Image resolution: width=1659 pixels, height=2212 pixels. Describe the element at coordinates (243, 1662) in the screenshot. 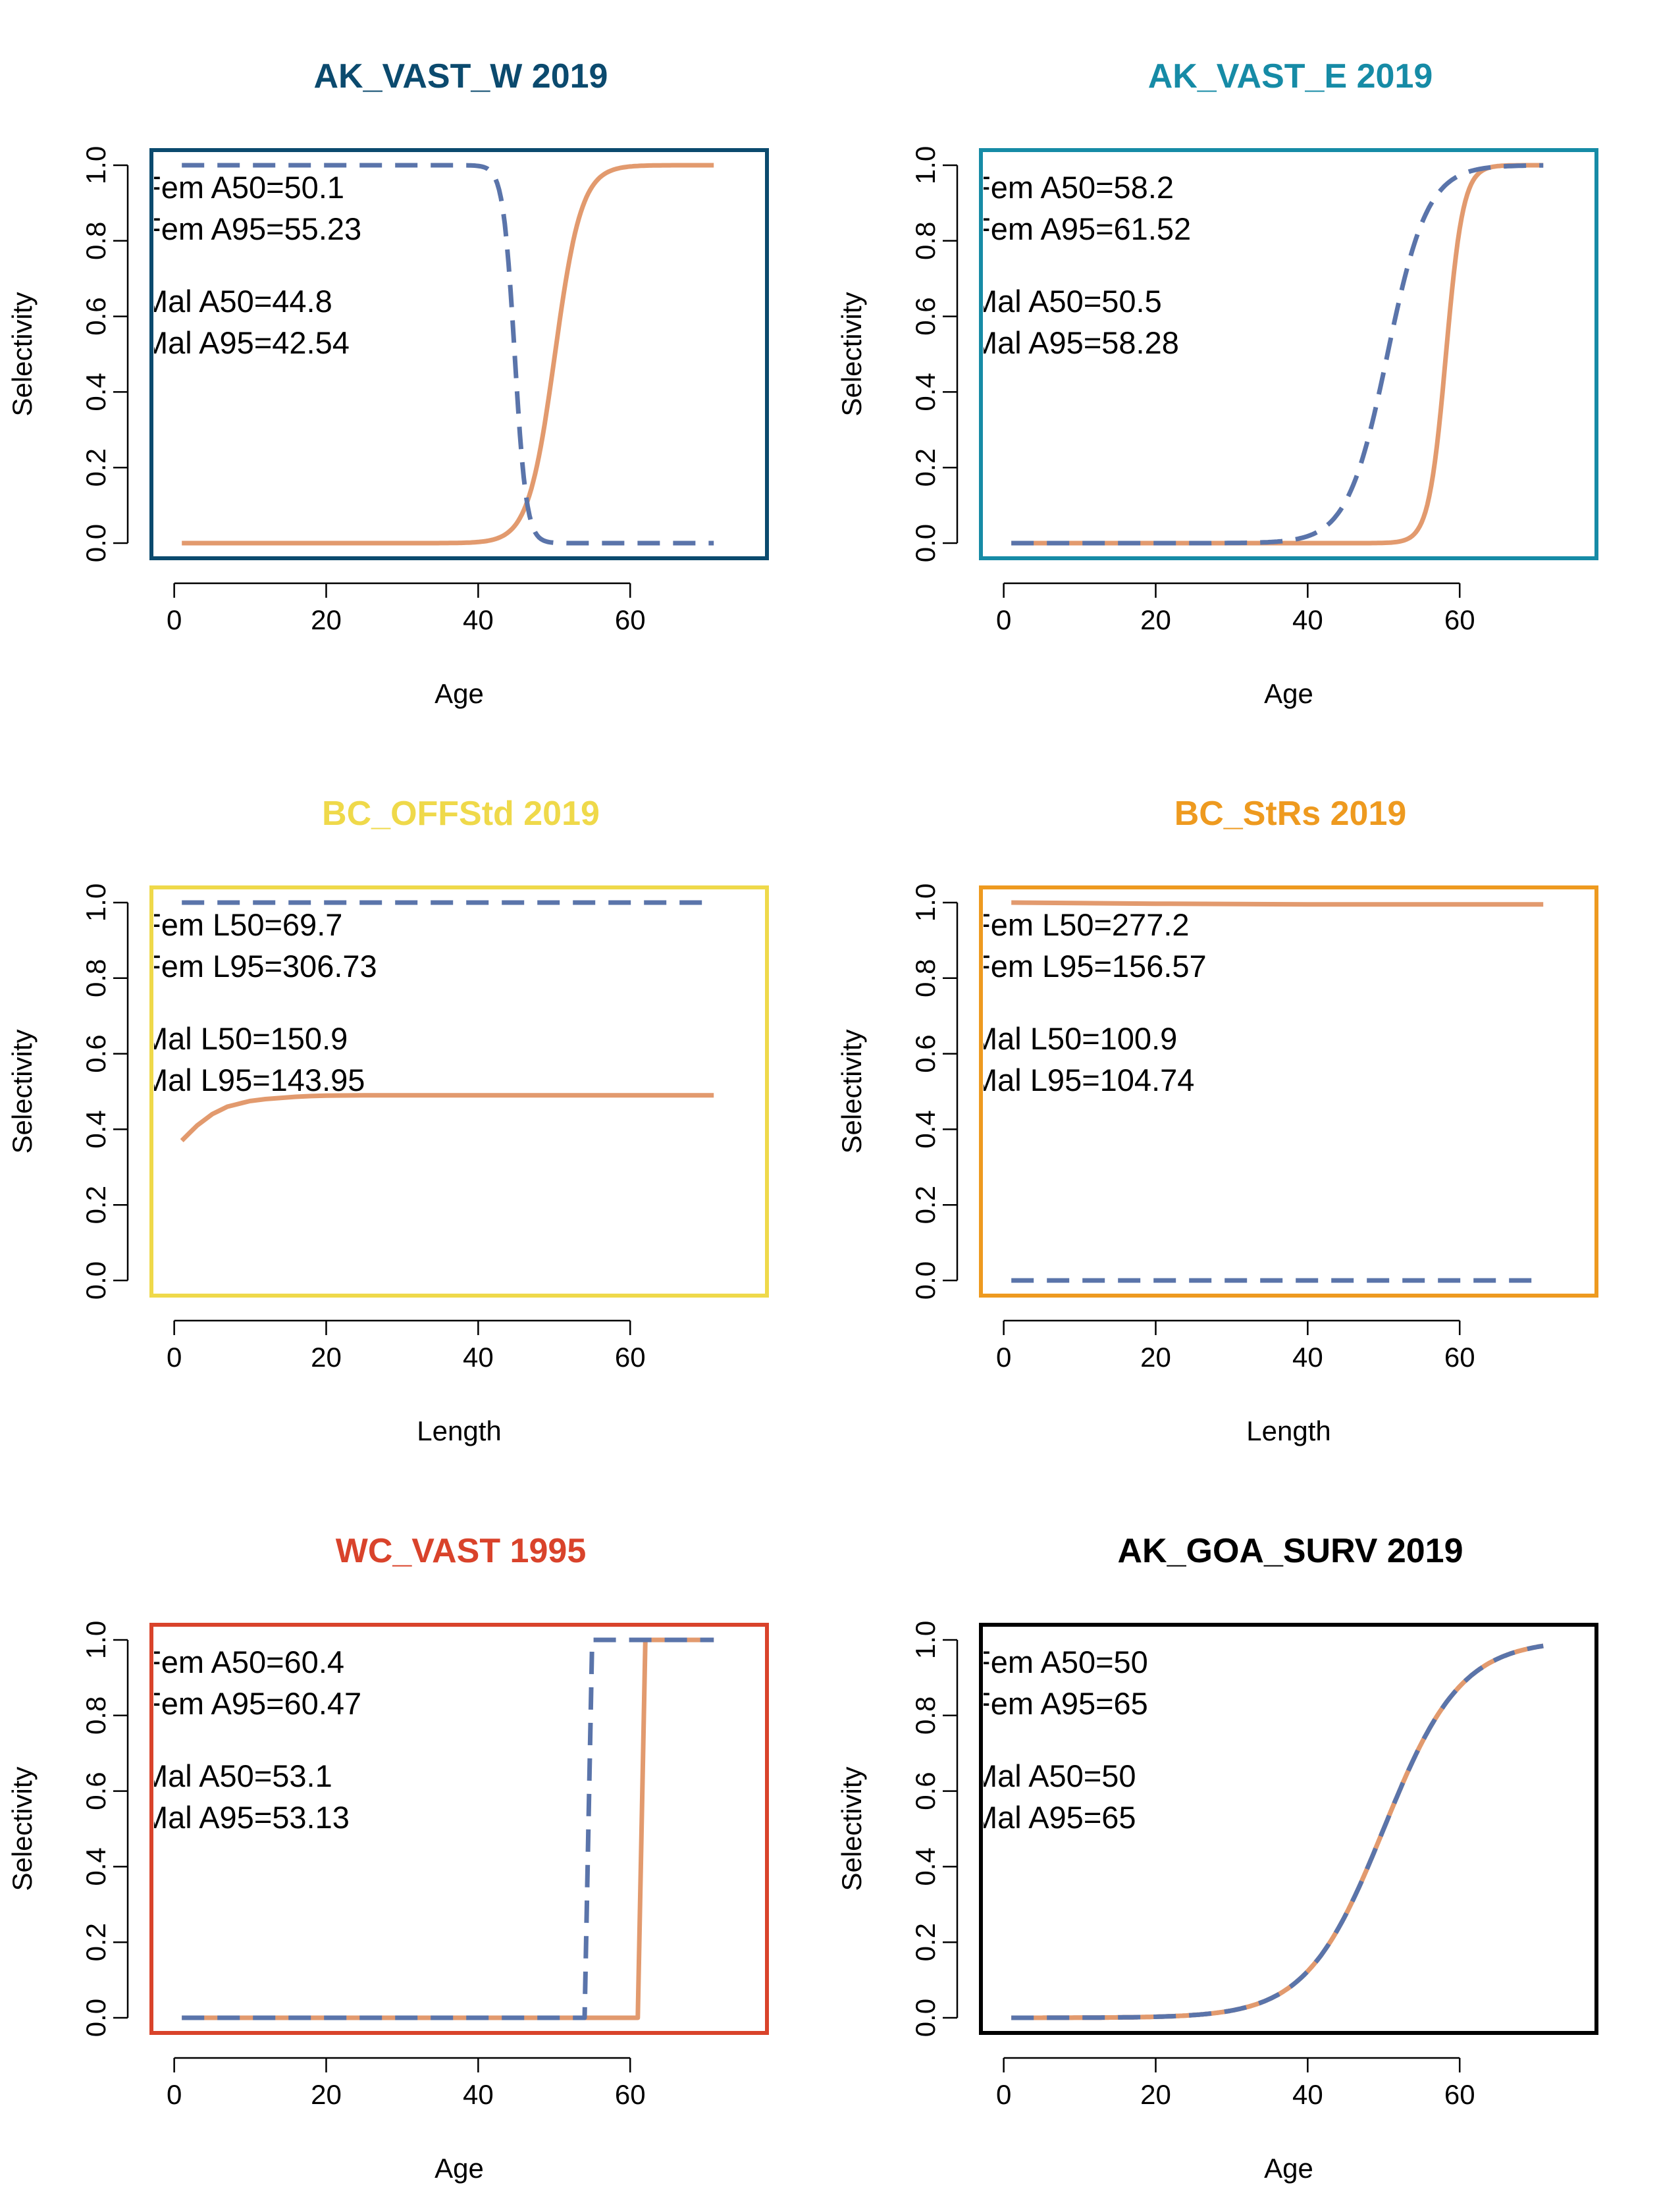

I see `parameter-annotation: Fem A50=60.4` at that location.